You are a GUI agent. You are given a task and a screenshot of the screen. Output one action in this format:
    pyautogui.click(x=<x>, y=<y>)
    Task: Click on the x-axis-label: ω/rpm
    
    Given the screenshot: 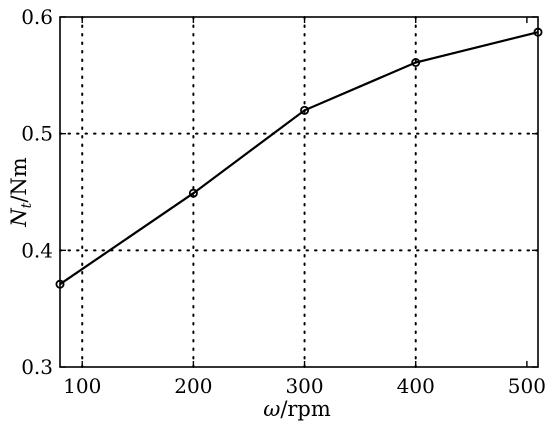 What is the action you would take?
    pyautogui.click(x=297, y=409)
    